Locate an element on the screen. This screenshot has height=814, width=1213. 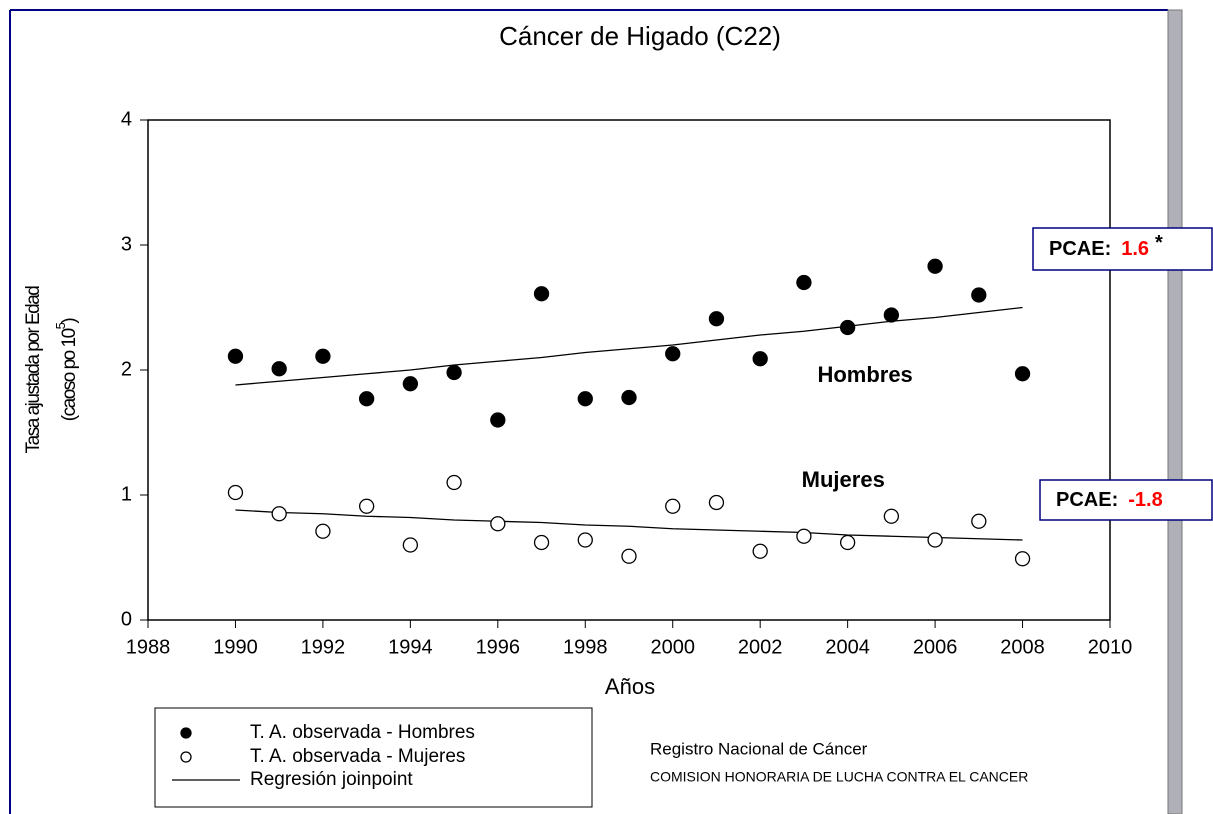
x-tick-label: 1996 is located at coordinates (498, 647).